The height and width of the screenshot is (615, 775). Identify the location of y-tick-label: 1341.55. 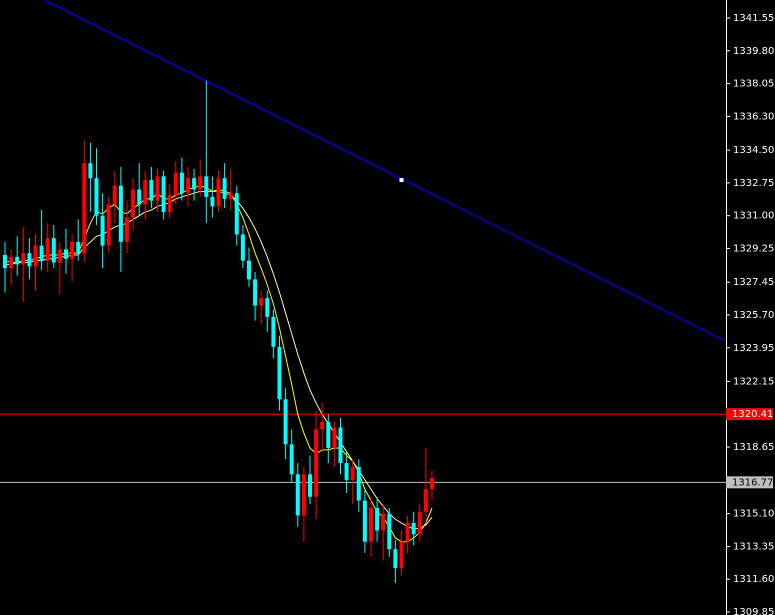
(753, 18).